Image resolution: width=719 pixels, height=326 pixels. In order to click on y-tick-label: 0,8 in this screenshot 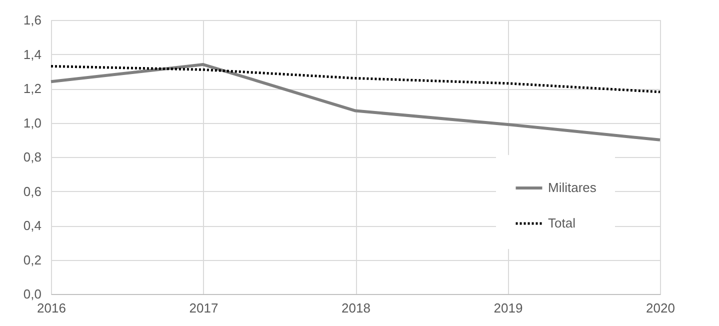, I will do `click(32, 157)`.